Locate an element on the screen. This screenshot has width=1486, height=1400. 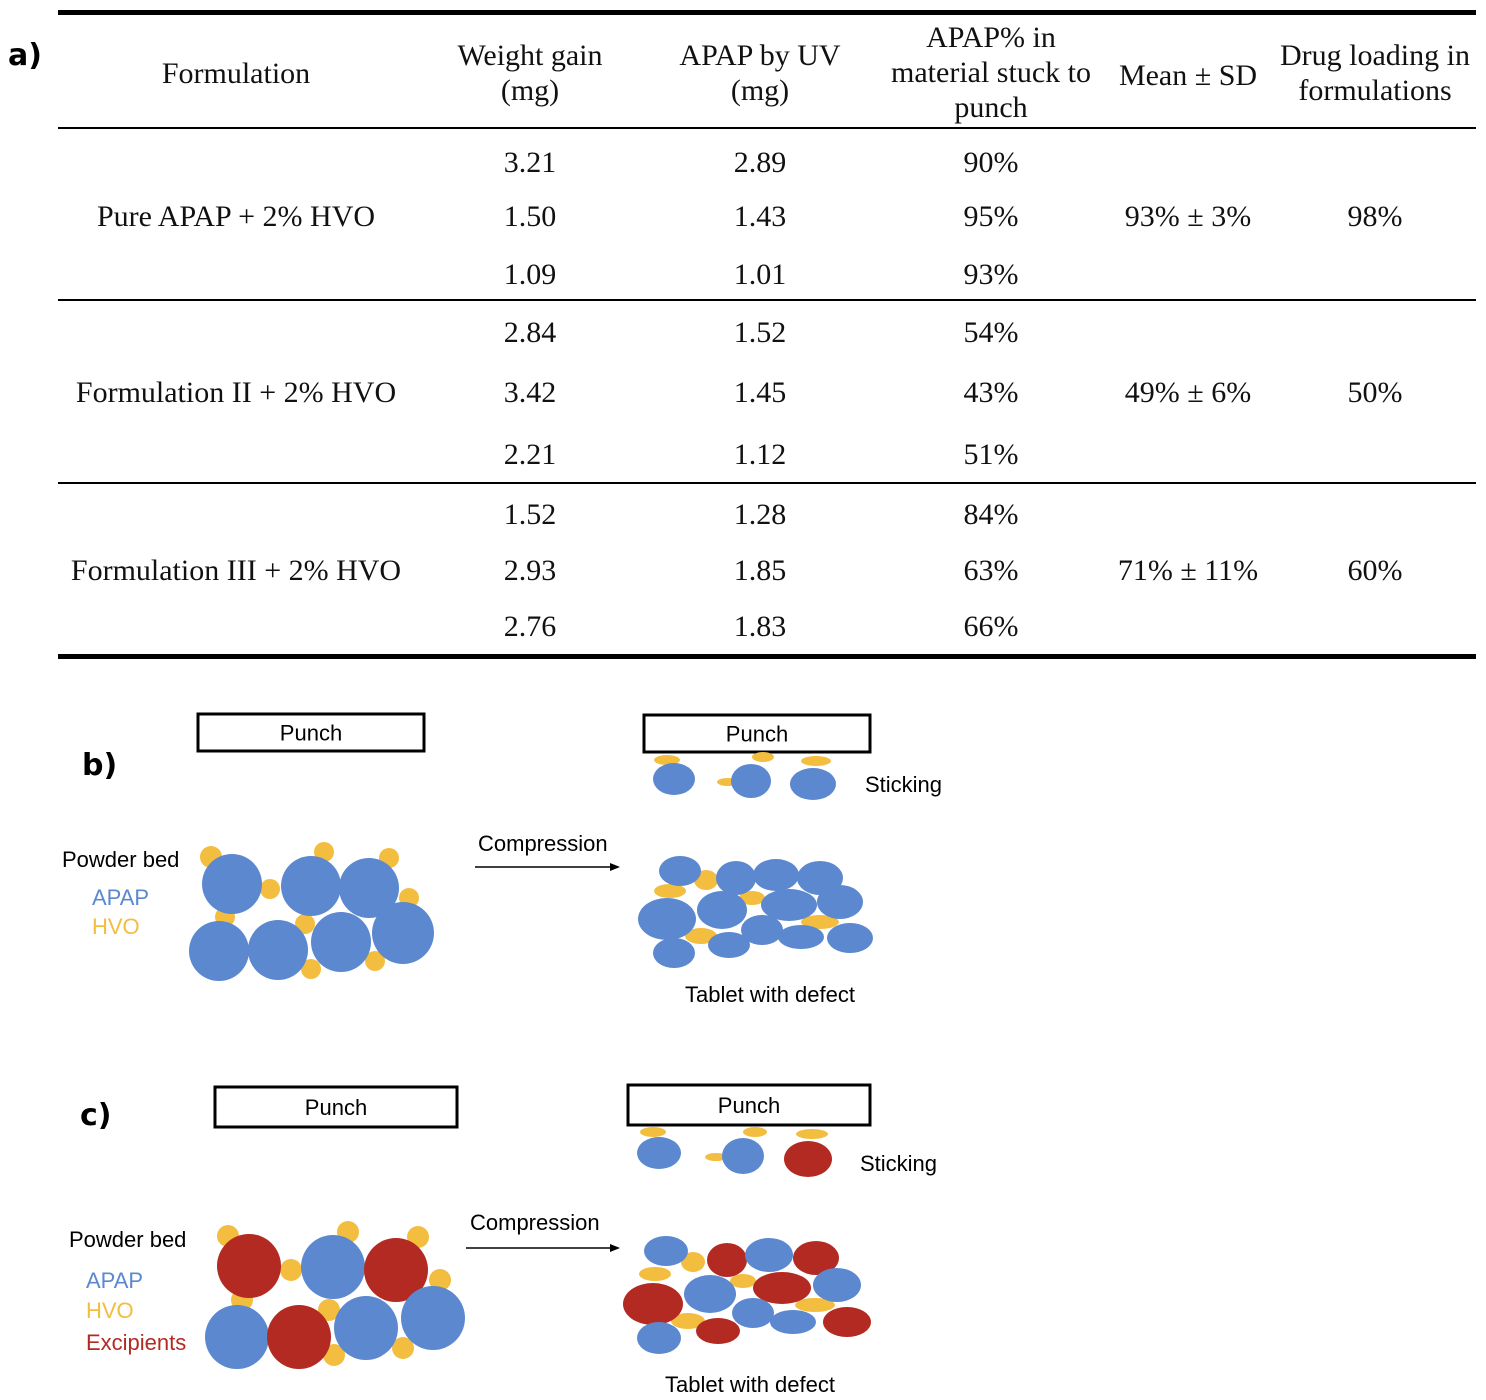
apap-pct-value: 54% is located at coordinates (991, 332).